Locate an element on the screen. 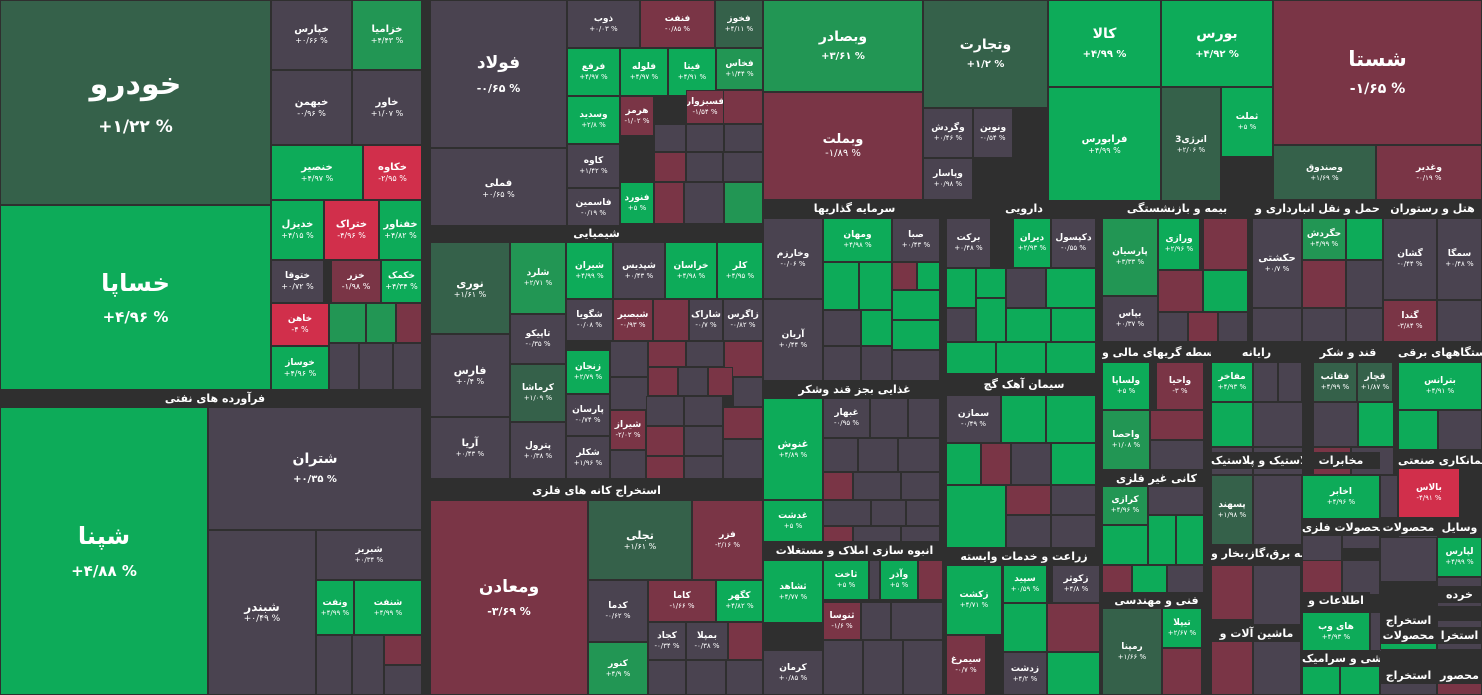 The width and height of the screenshot is (1482, 695). sector-header: خرده is located at coordinates (1459, 594).